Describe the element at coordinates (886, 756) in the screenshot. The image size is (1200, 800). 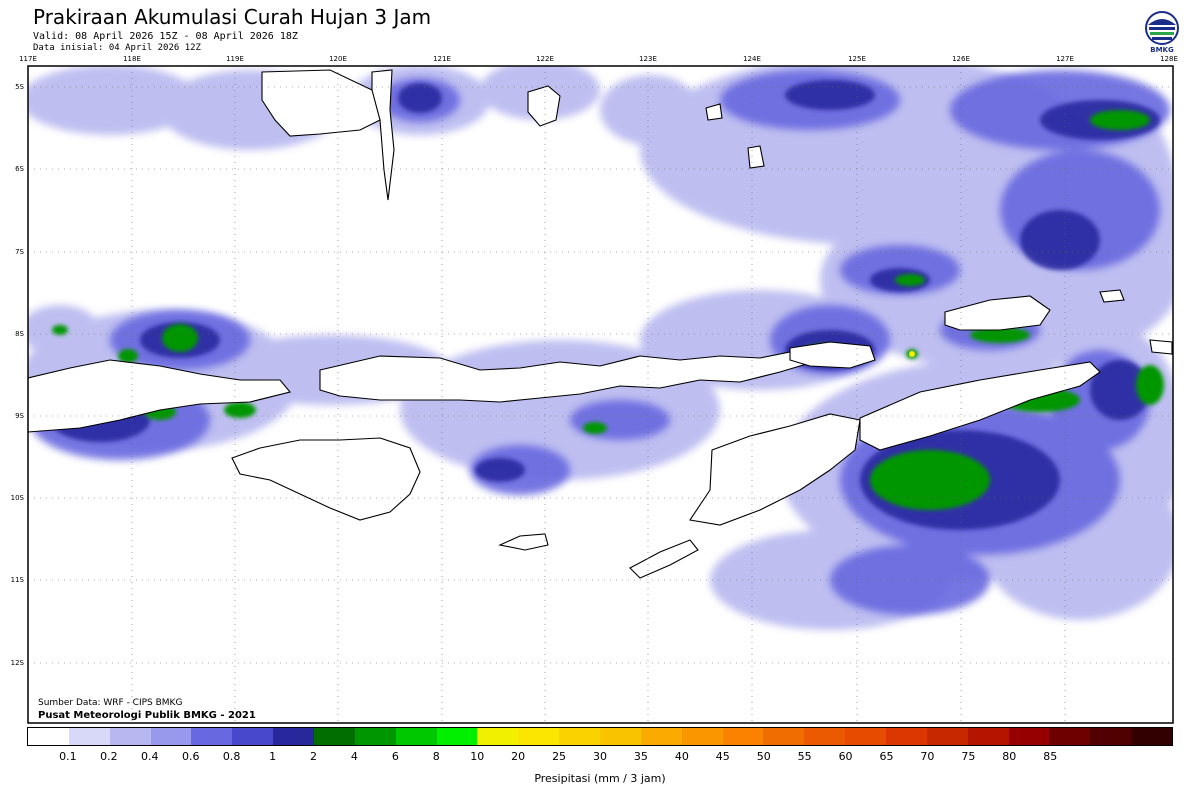
I see `colorbar-label: 65` at that location.